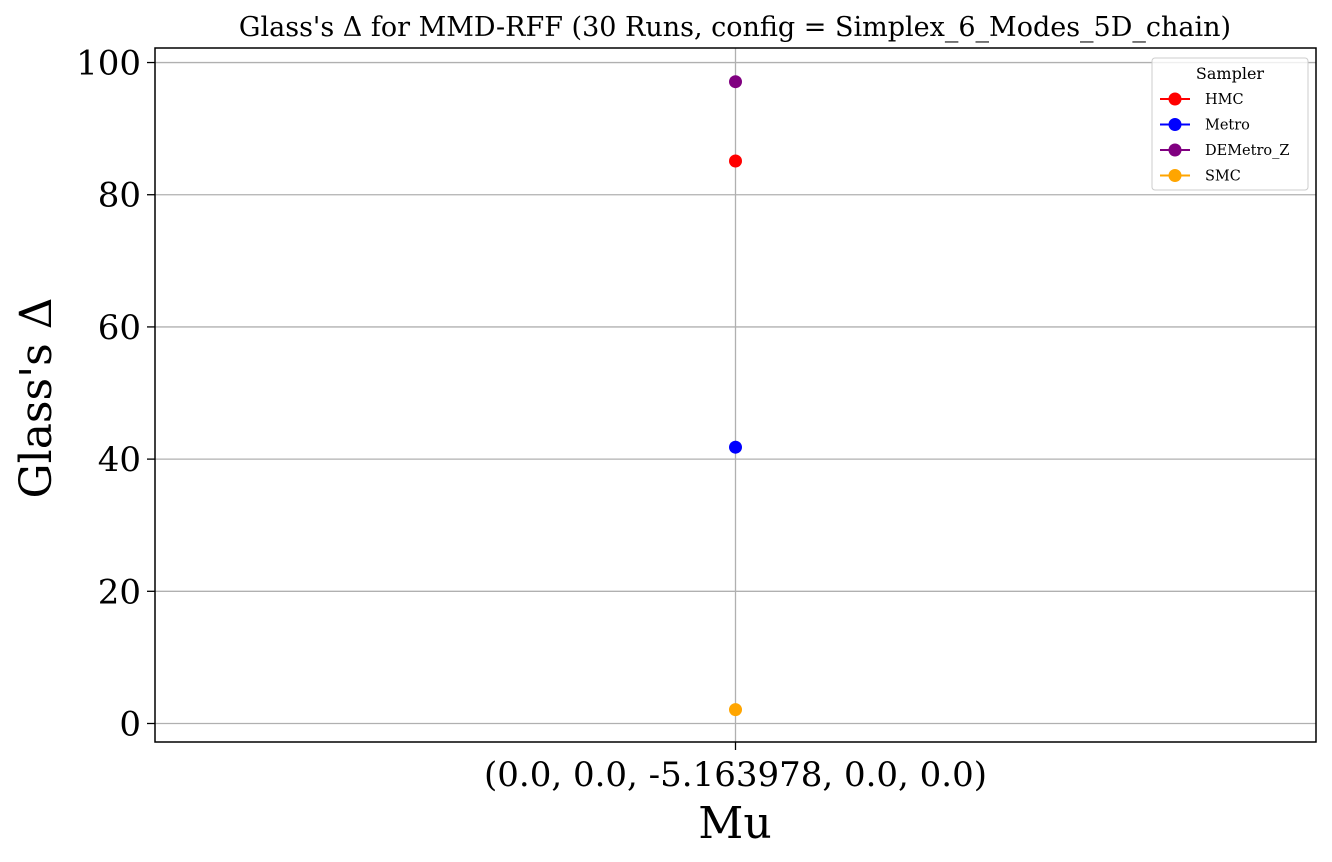 The height and width of the screenshot is (862, 1332). What do you see at coordinates (735, 710) in the screenshot?
I see `data-point-smc` at bounding box center [735, 710].